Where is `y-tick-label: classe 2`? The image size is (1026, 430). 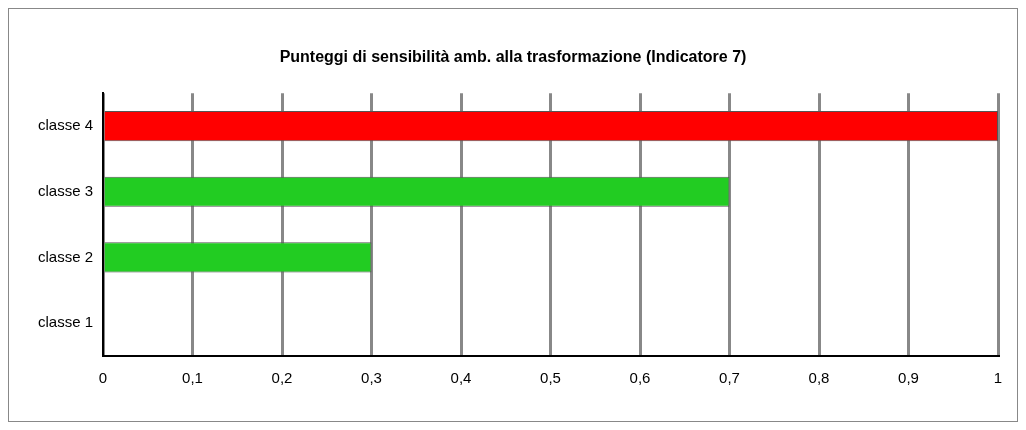 y-tick-label: classe 2 is located at coordinates (66, 256).